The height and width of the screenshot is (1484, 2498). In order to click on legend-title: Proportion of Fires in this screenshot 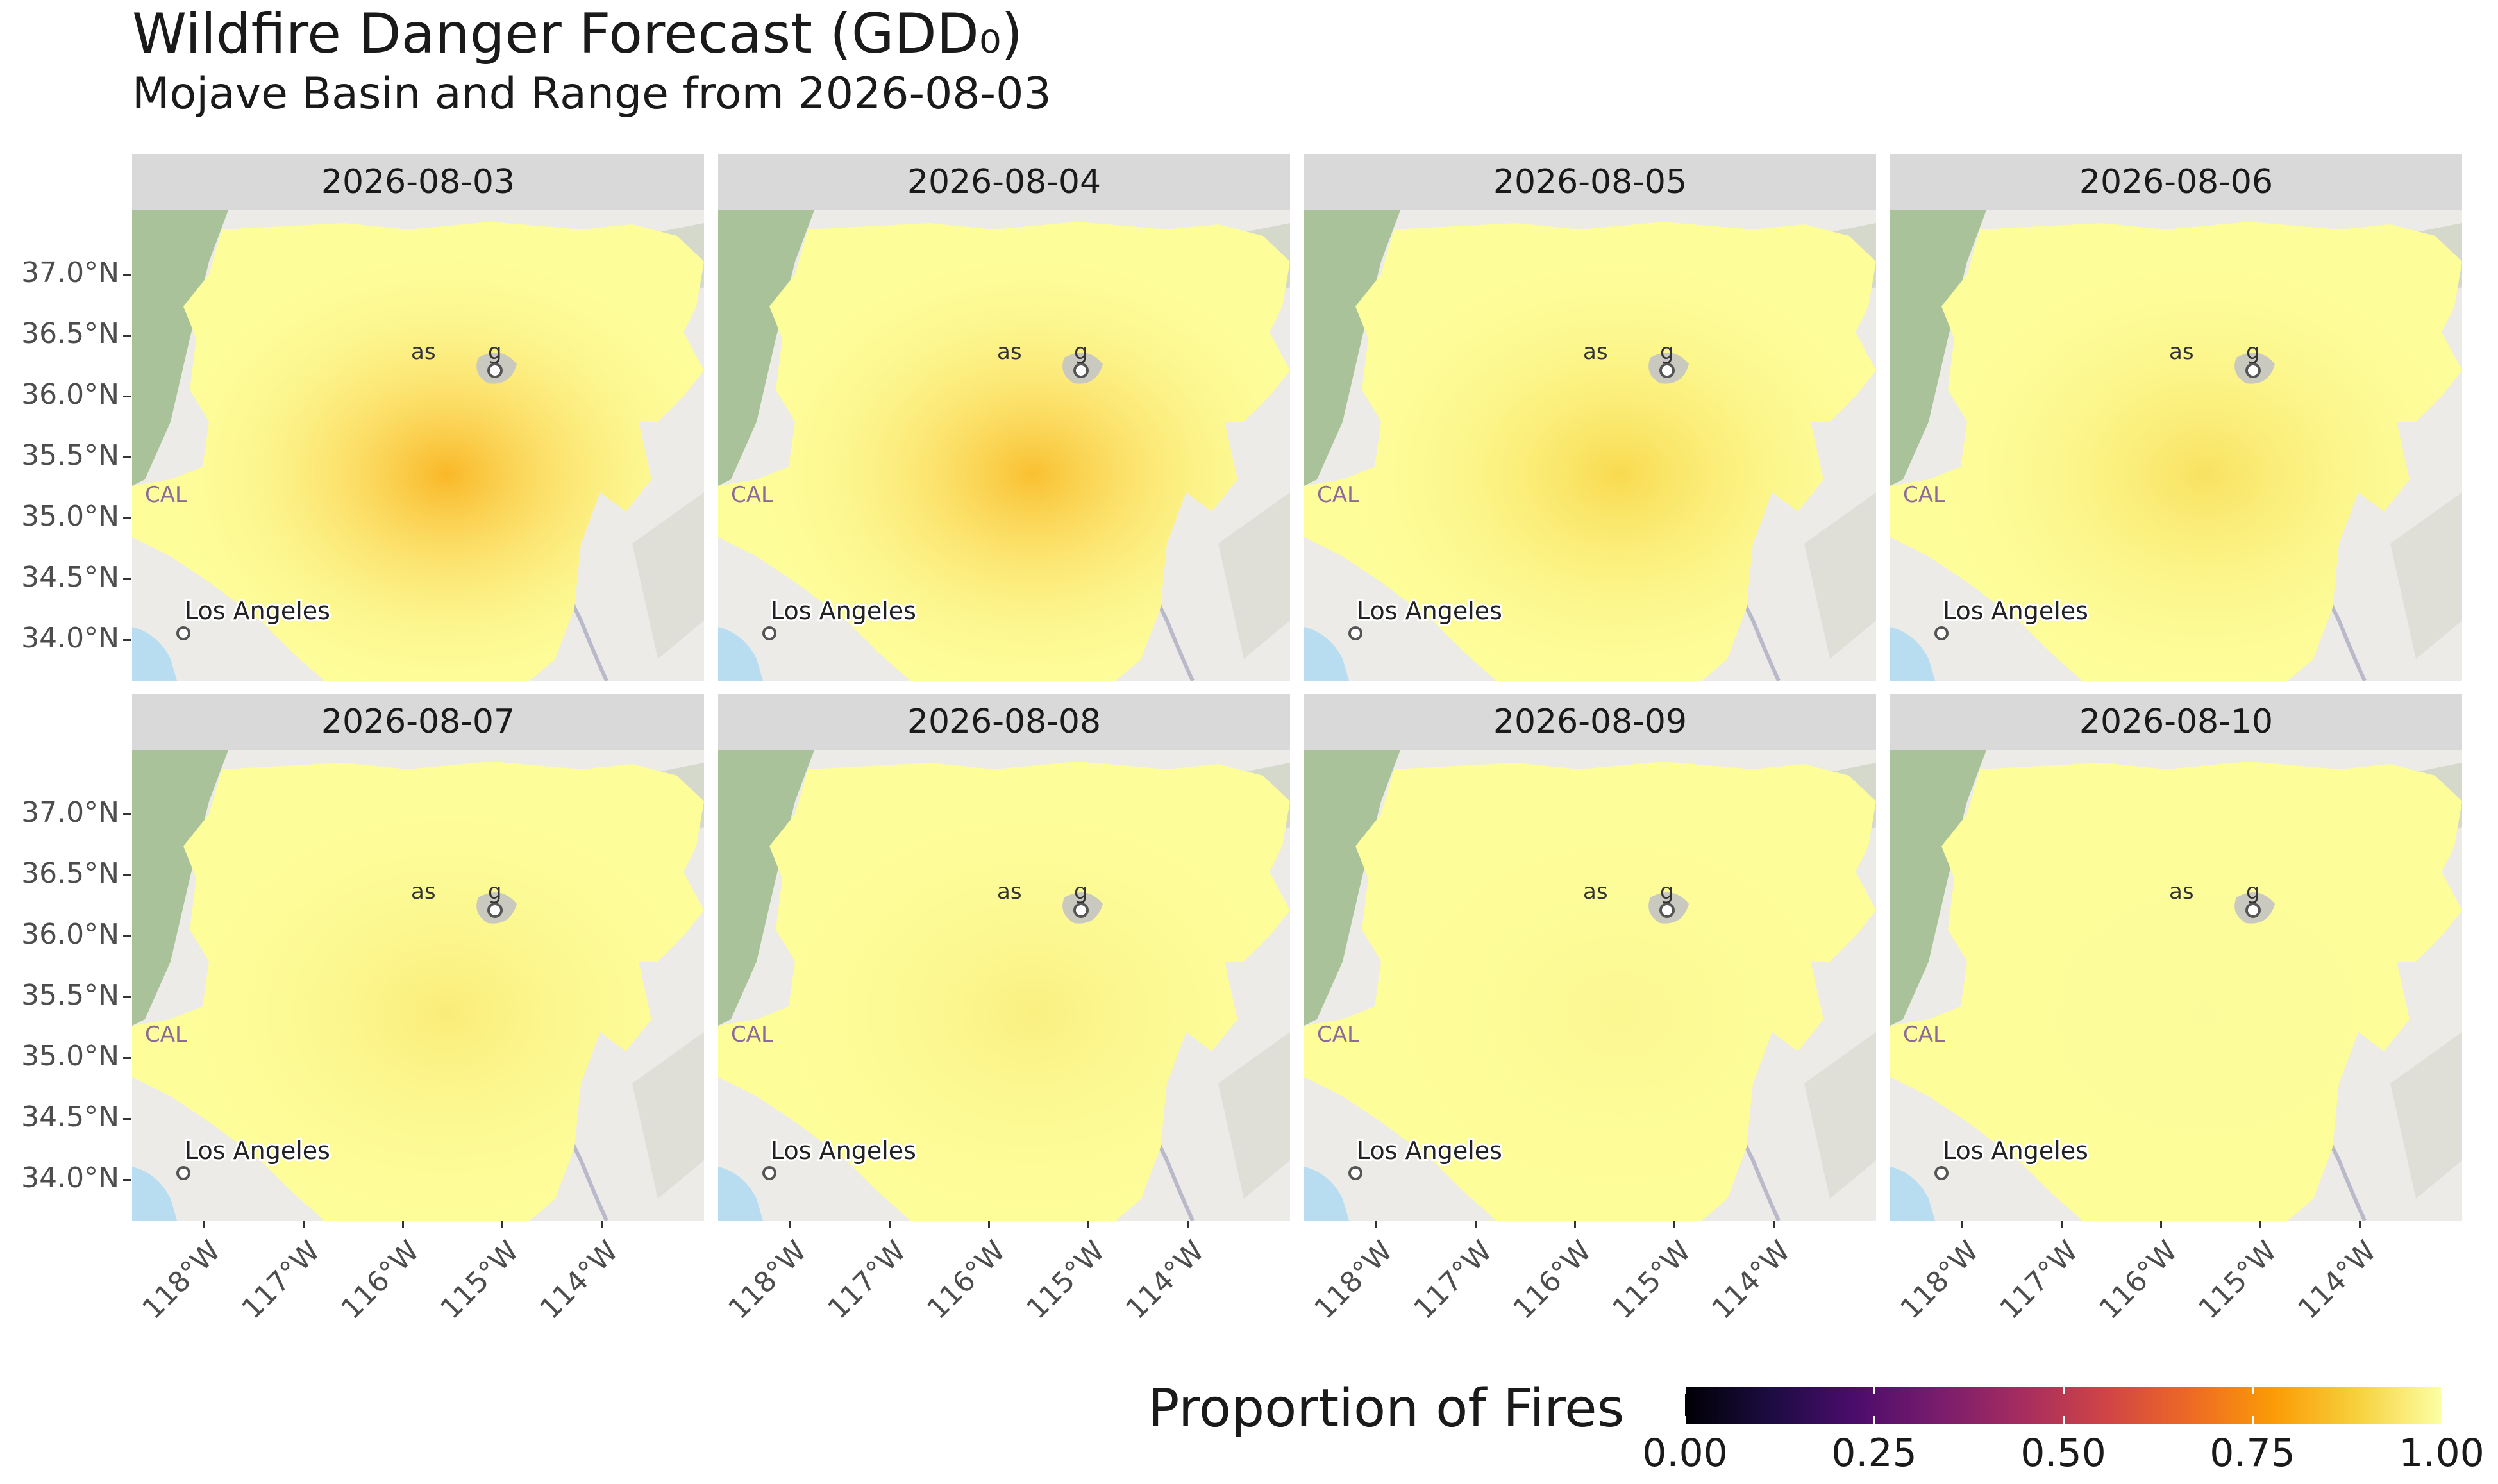, I will do `click(1386, 1408)`.